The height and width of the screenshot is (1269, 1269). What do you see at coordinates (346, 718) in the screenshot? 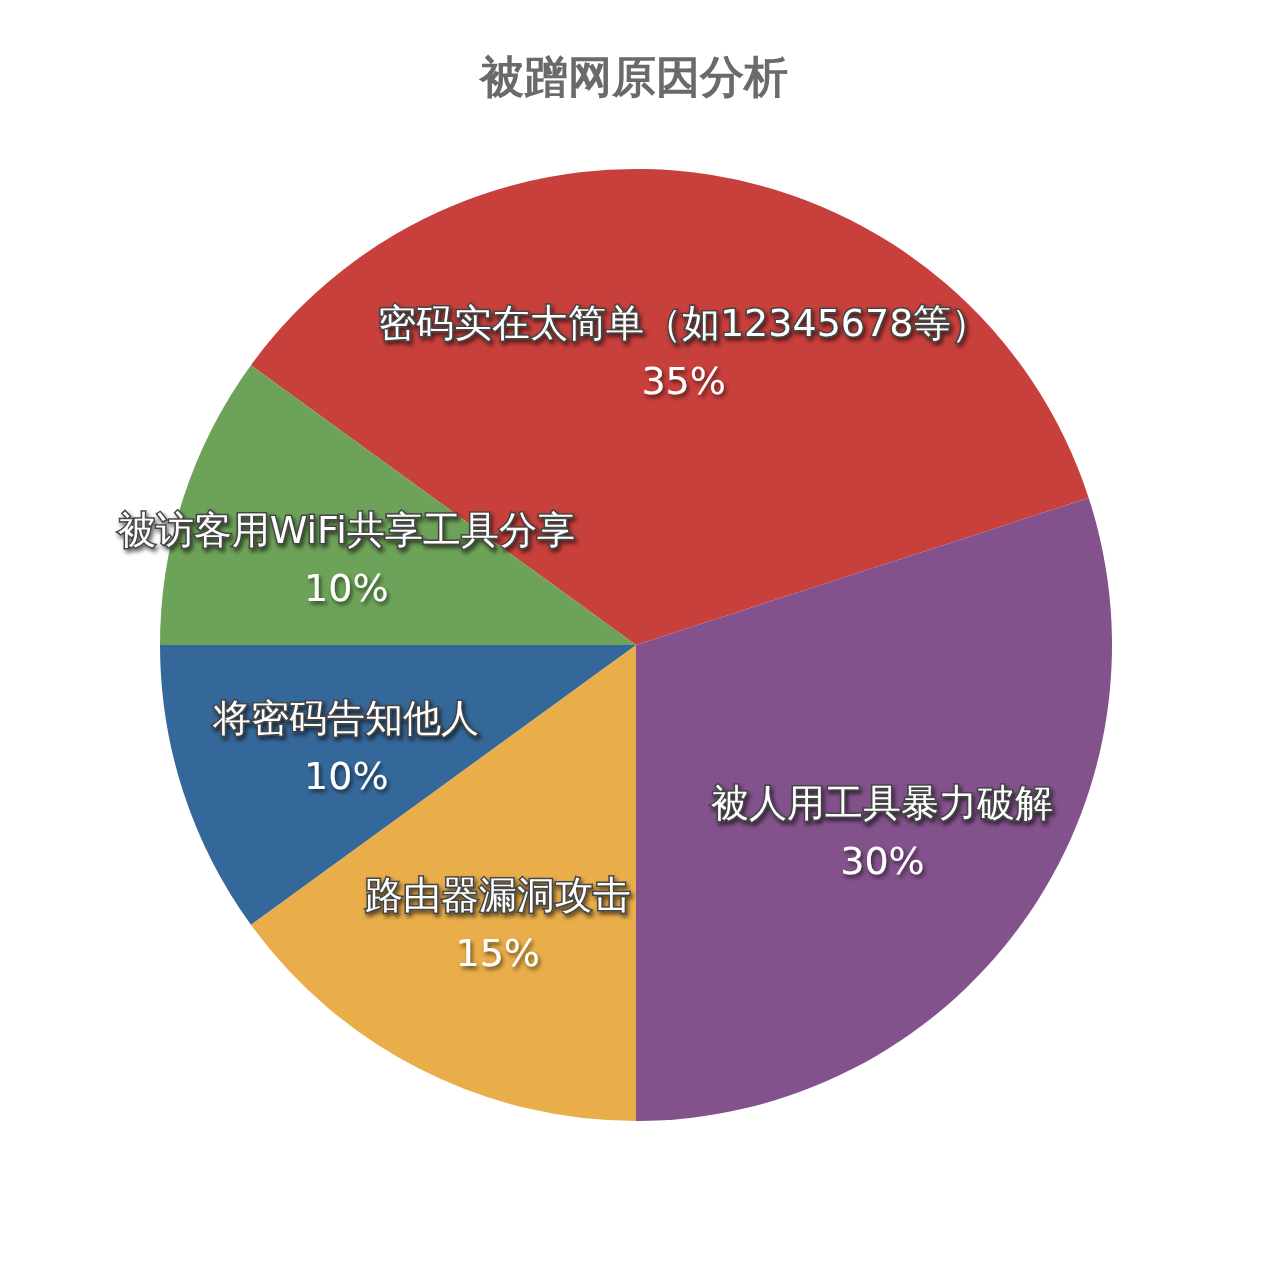
I see `slice-label: 将密码告知他人` at bounding box center [346, 718].